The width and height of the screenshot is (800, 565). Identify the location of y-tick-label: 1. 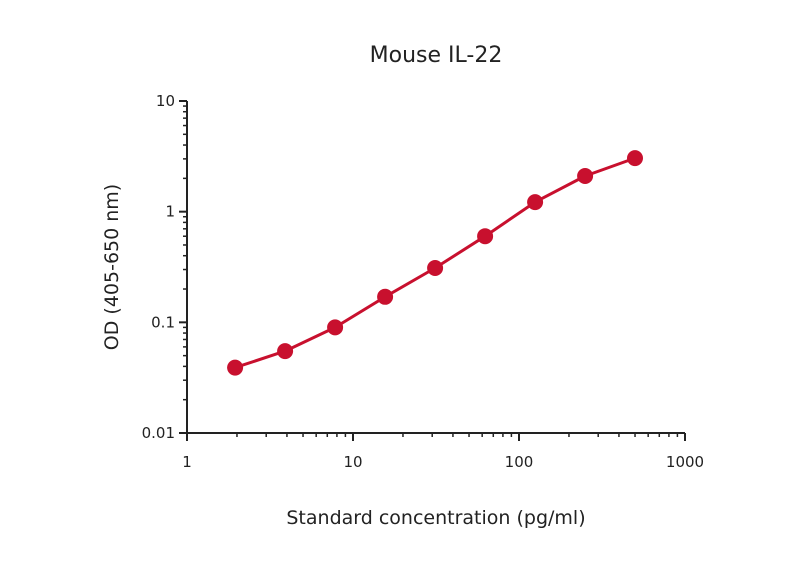
(170, 212).